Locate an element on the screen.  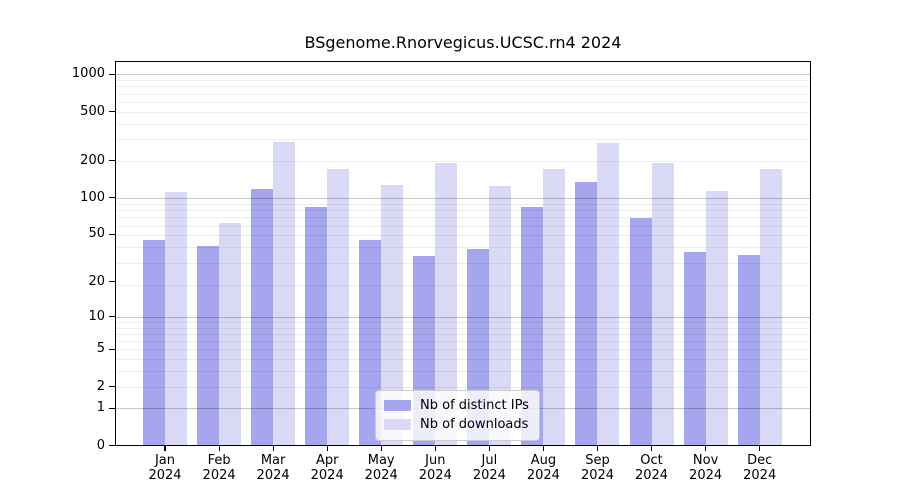
x-tick-label-apr: Apr 2024 is located at coordinates (327, 468).